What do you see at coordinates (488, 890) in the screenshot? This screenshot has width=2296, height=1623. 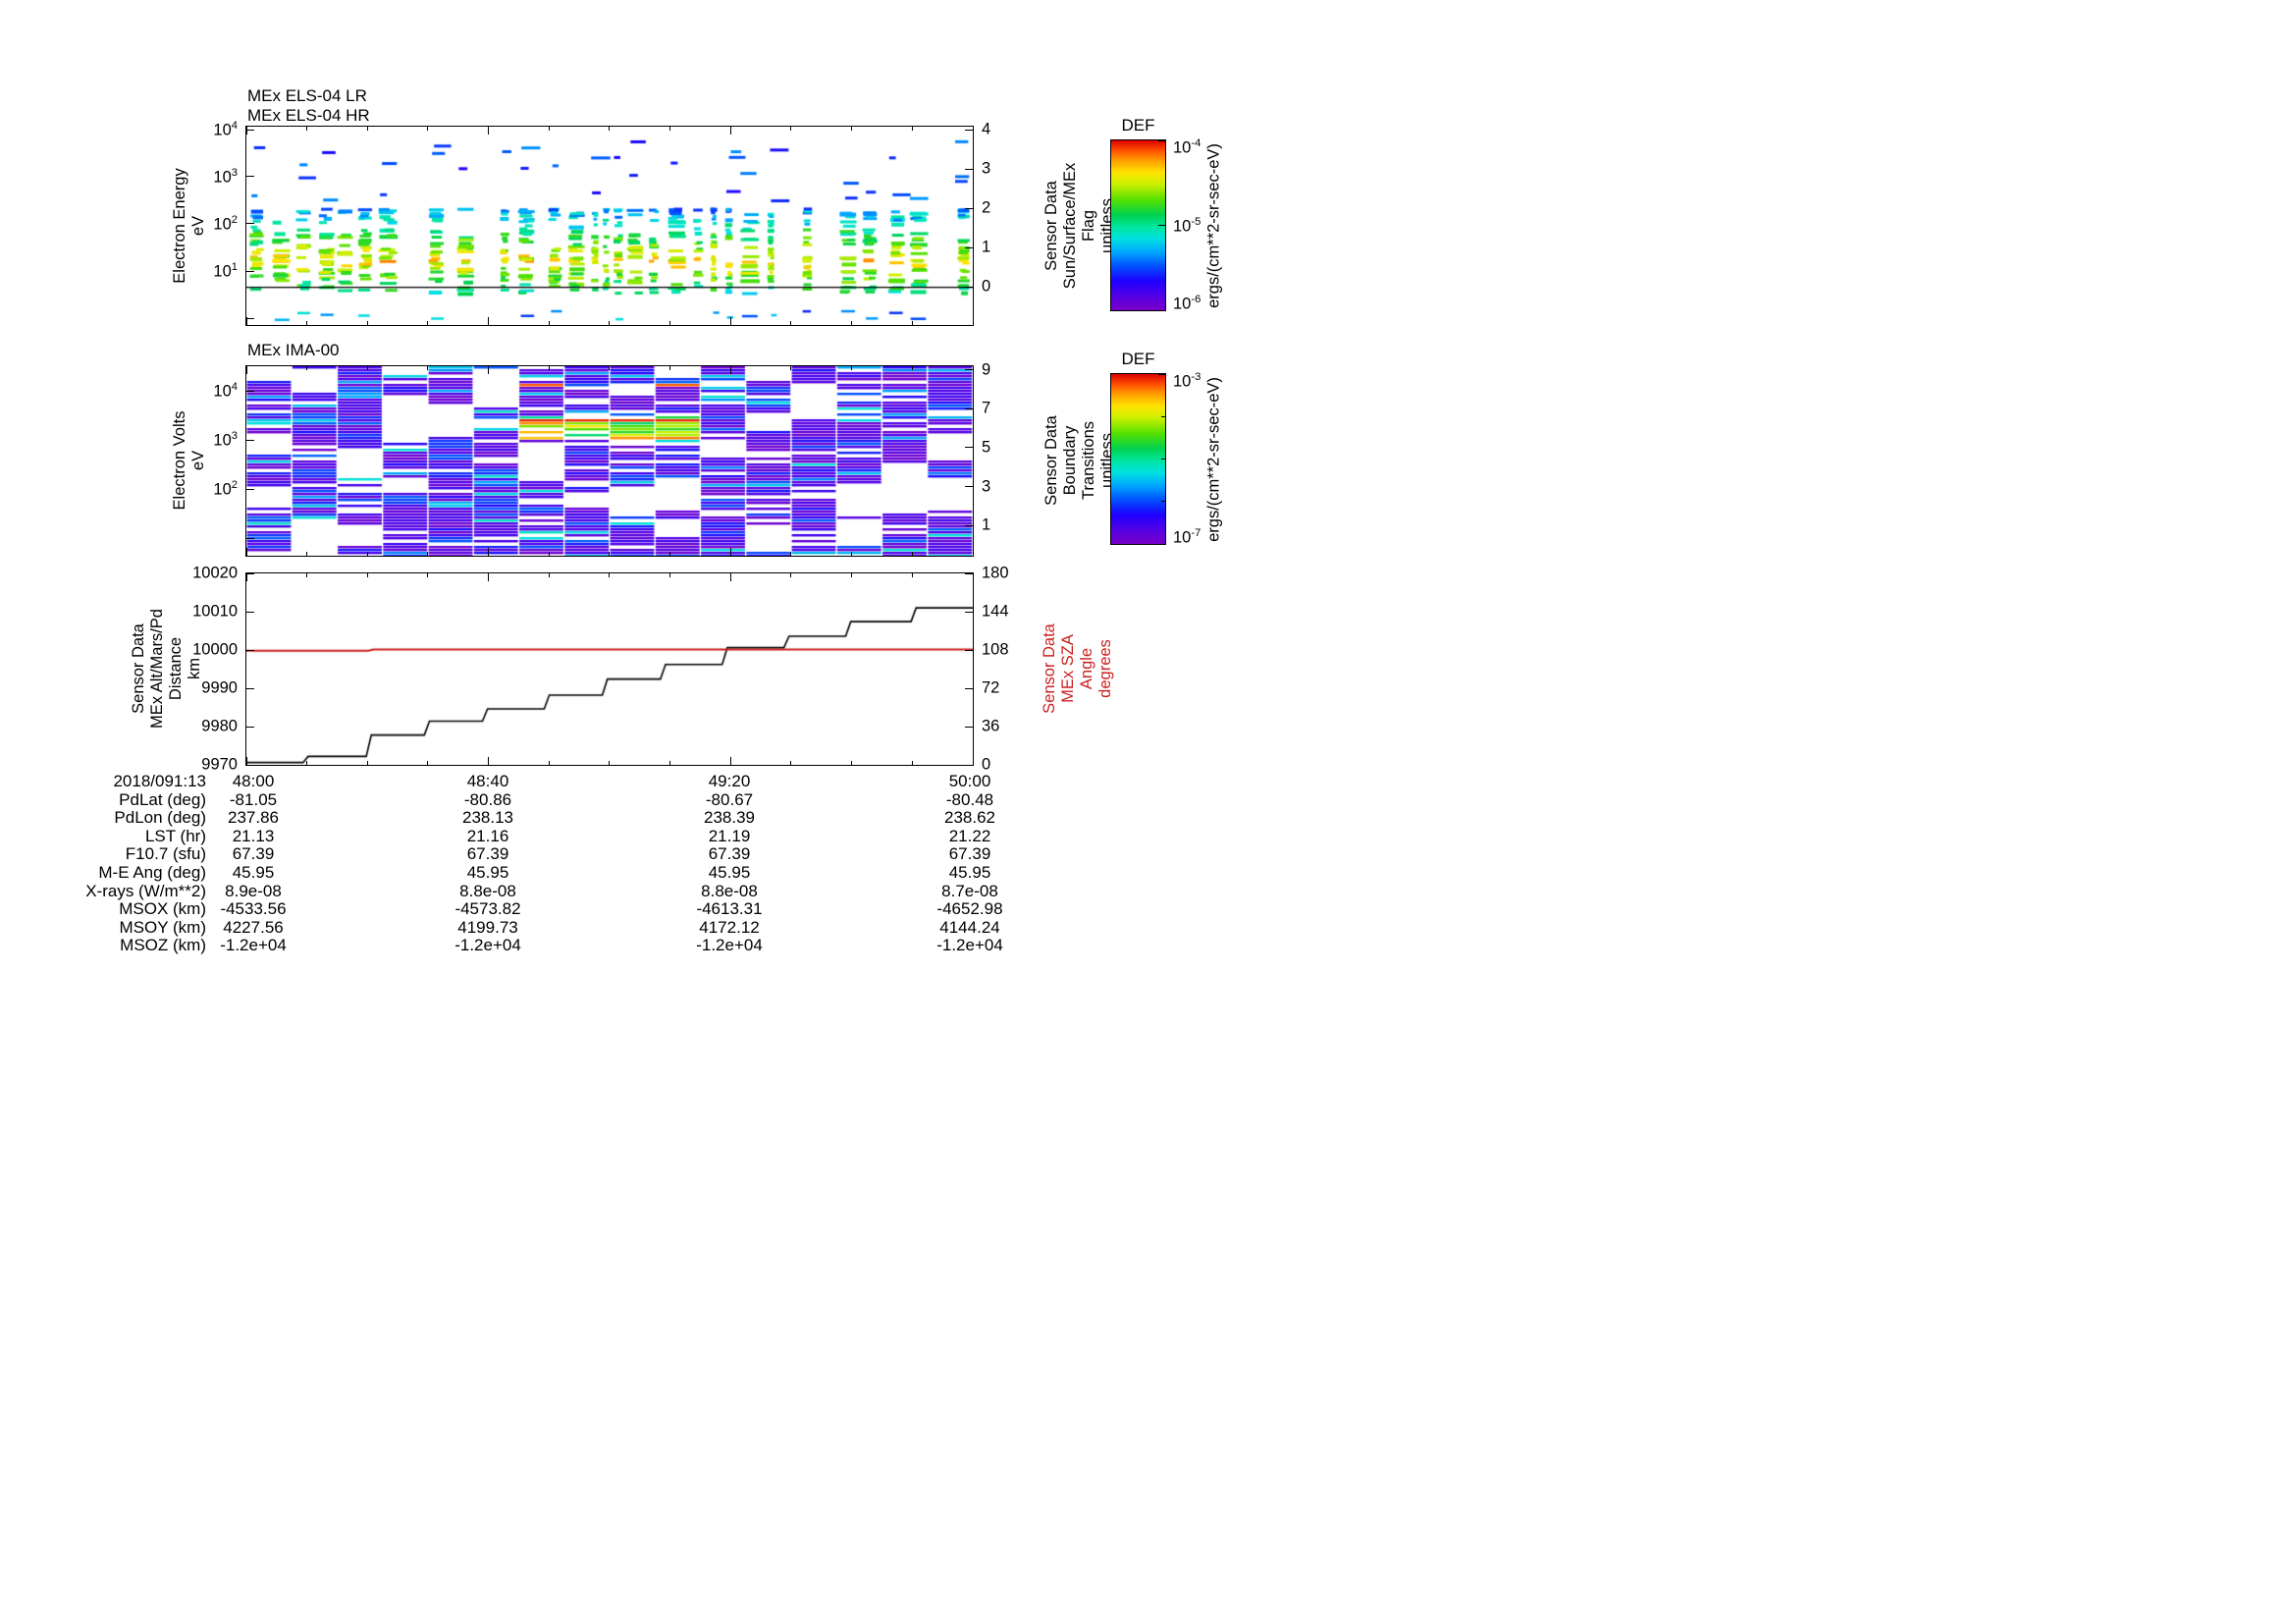 I see `table-cell: 8.8e-08` at bounding box center [488, 890].